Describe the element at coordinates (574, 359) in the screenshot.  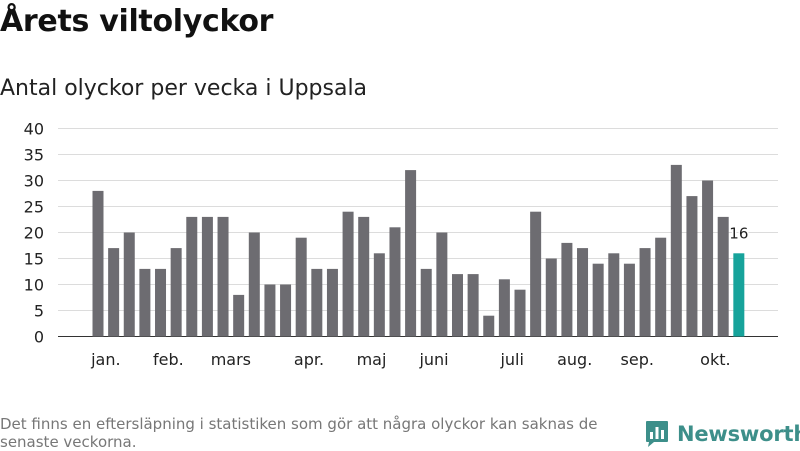
I see `x-tick-label-month: aug.` at that location.